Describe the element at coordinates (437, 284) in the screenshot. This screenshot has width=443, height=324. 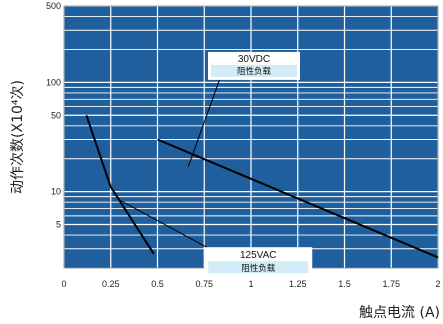
I see `x-tick-label: 2` at that location.